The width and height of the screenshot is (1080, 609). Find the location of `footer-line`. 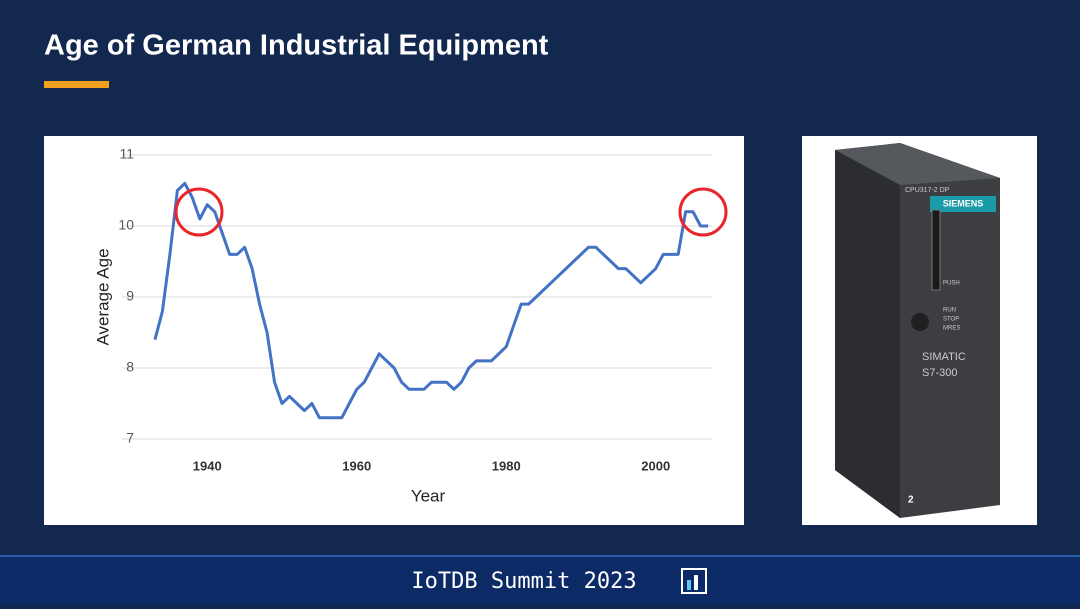

footer-line is located at coordinates (540, 556).